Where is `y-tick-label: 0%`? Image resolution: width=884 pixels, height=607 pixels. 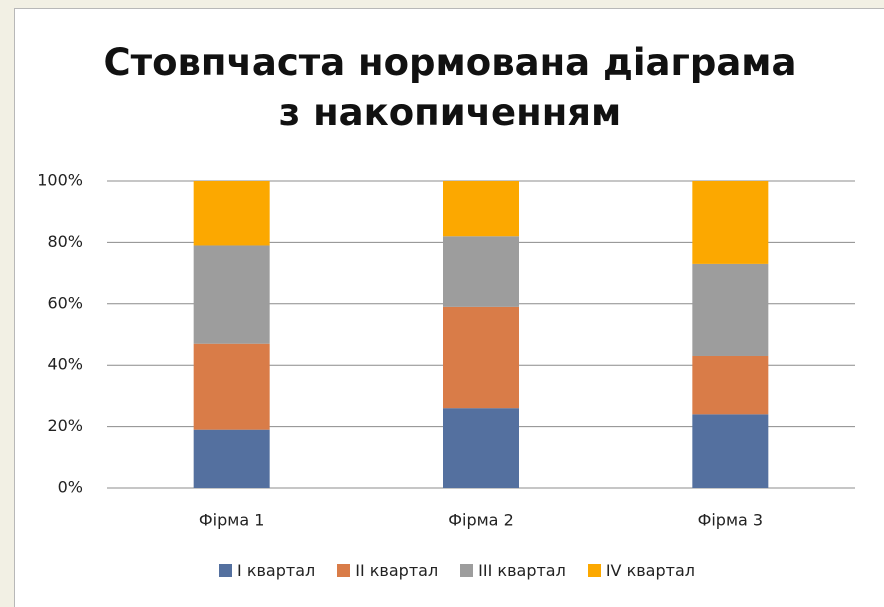
y-tick-label: 0% is located at coordinates (70, 487).